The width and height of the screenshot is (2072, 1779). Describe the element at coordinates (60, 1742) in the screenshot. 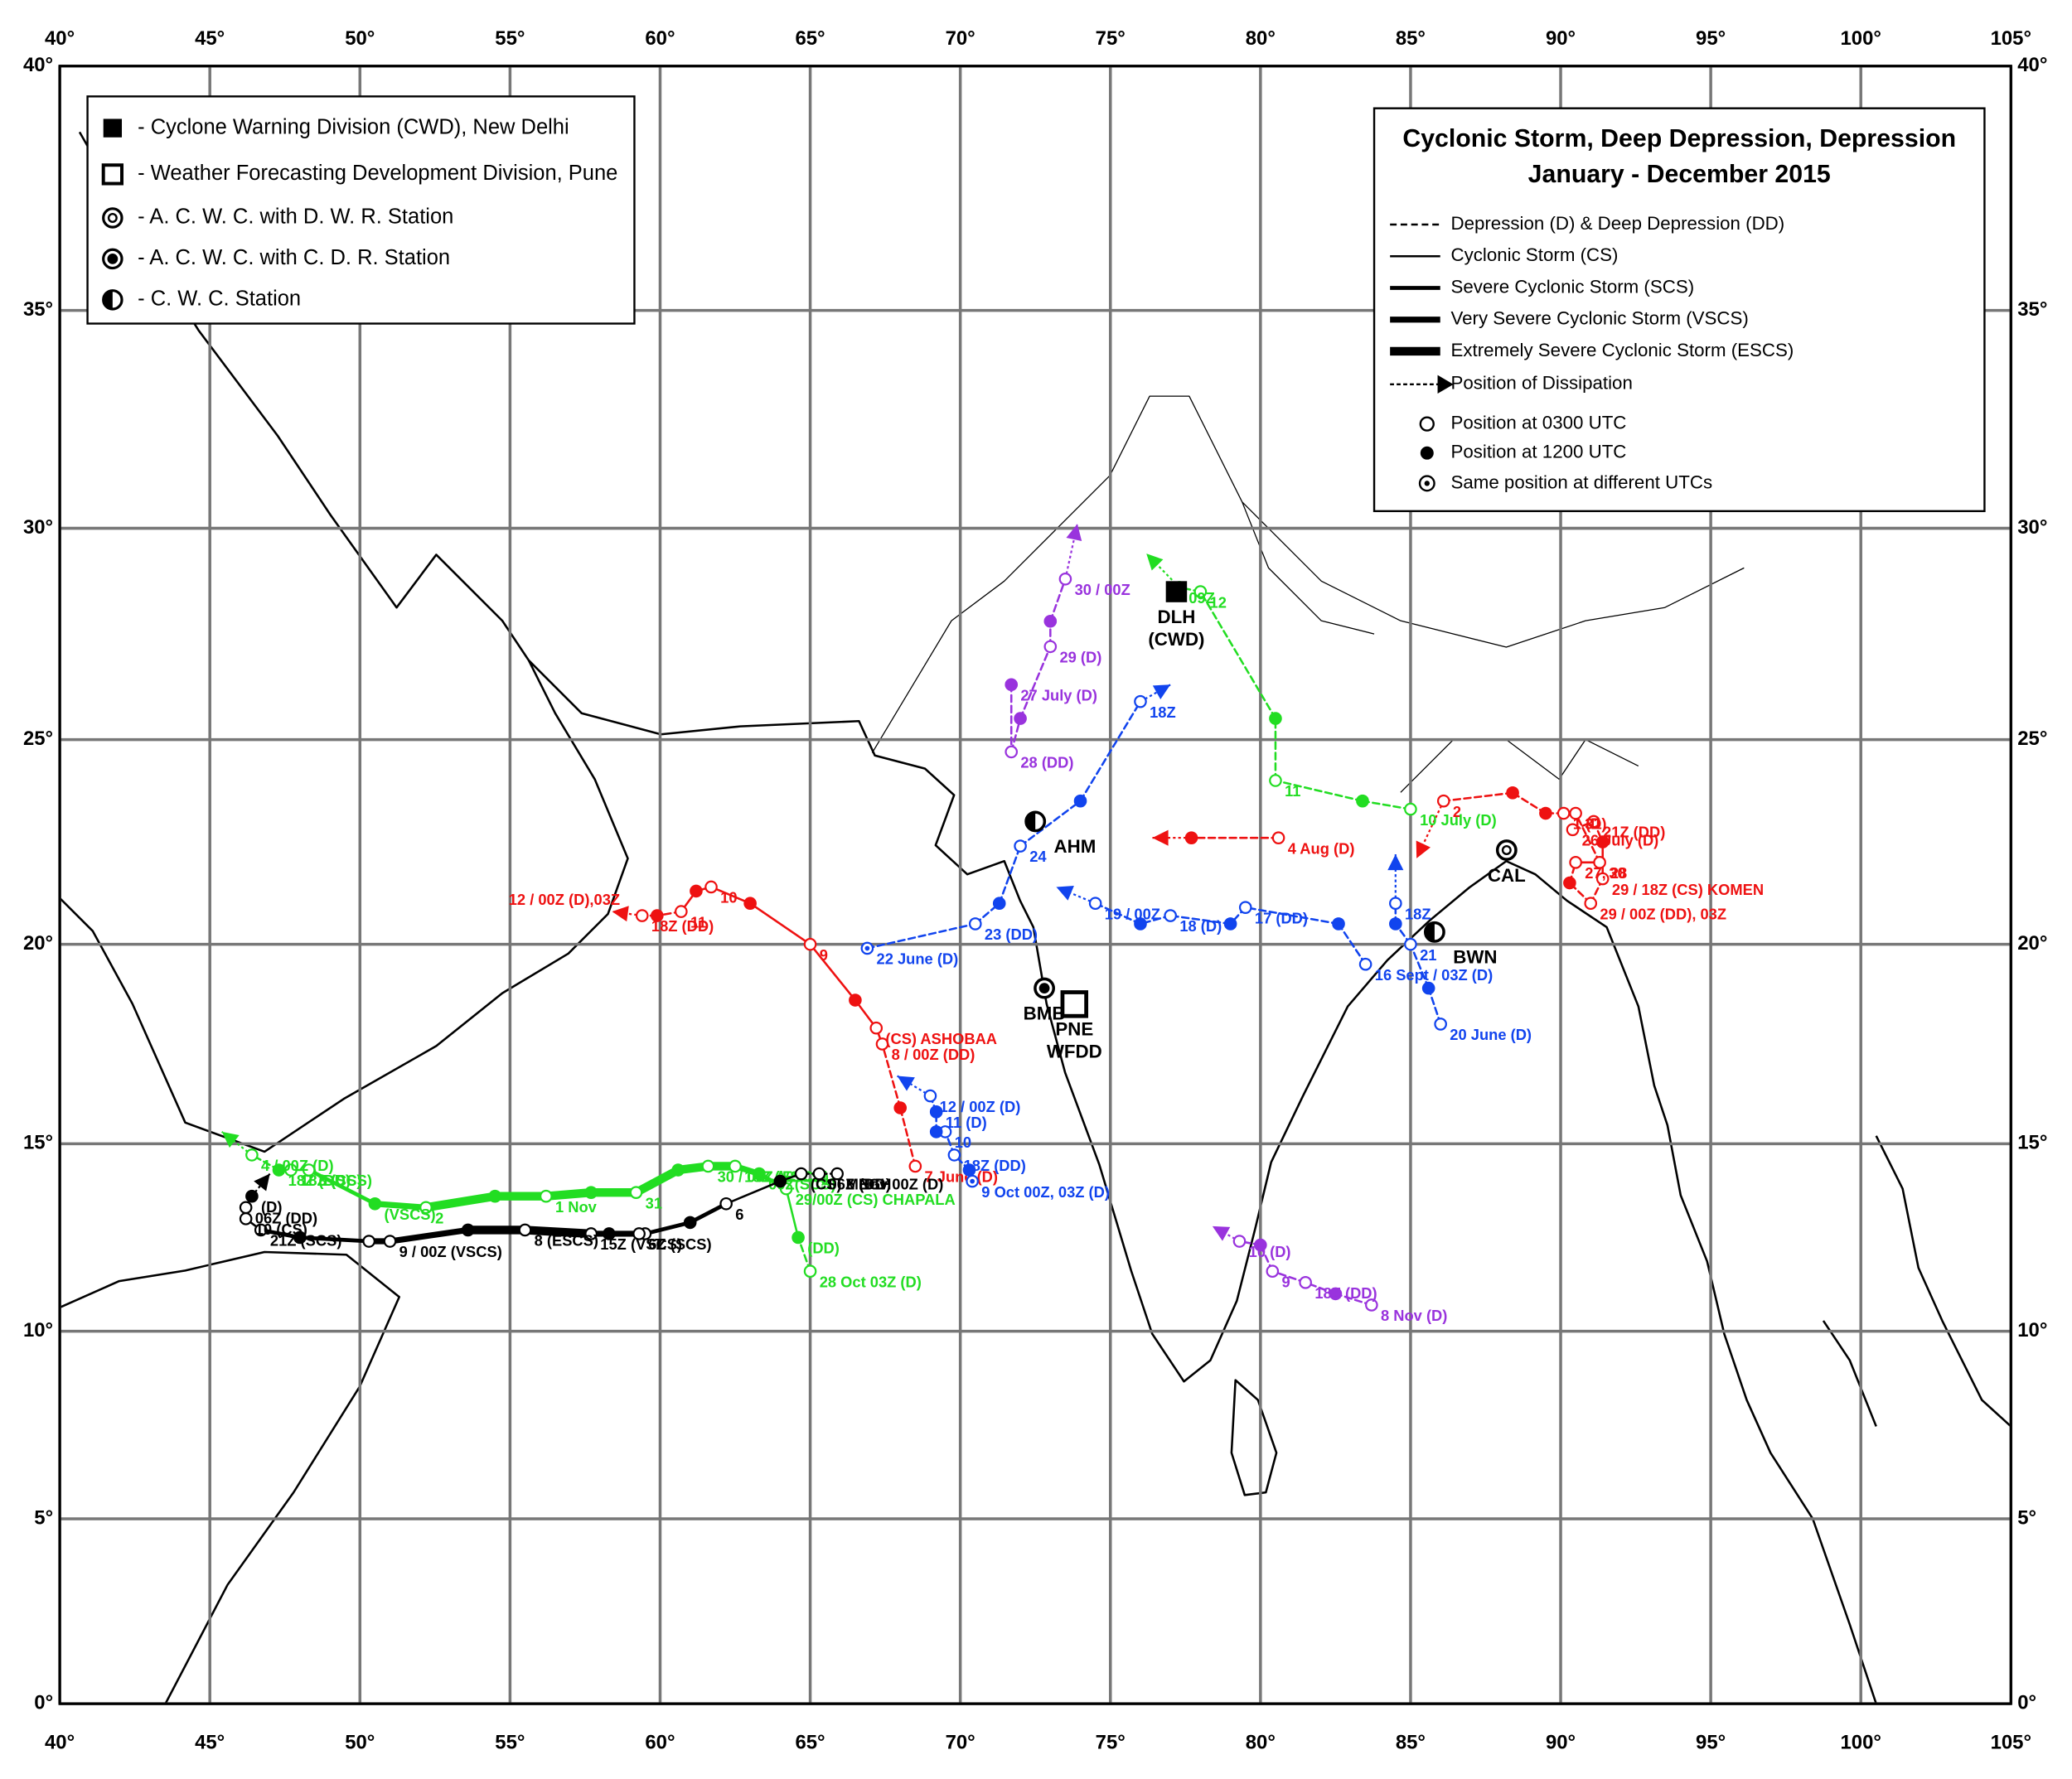

I see `lon-tick-label: 40°` at that location.